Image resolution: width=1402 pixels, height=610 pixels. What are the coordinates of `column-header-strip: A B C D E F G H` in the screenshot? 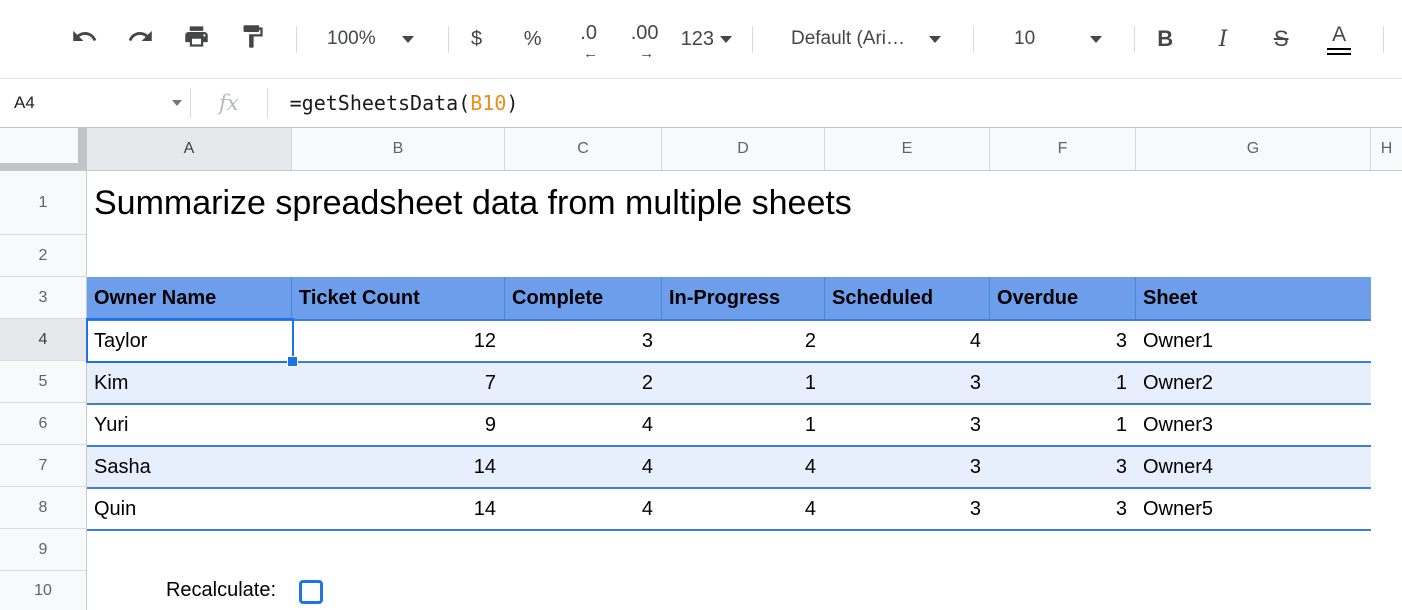 It's located at (701, 149).